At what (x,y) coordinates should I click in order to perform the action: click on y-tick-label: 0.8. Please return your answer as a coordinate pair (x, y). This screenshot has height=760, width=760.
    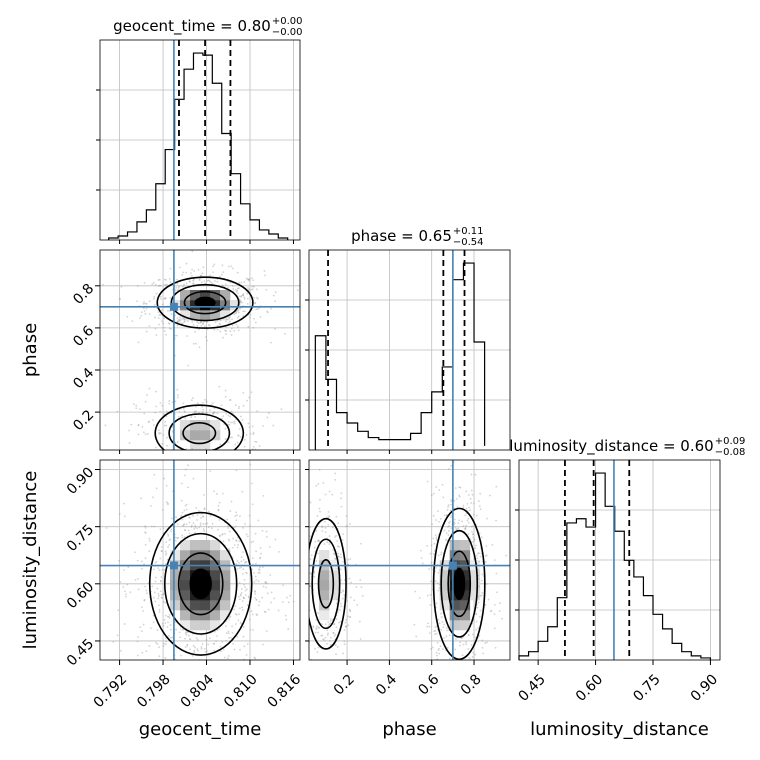
    Looking at the image, I should click on (83, 294).